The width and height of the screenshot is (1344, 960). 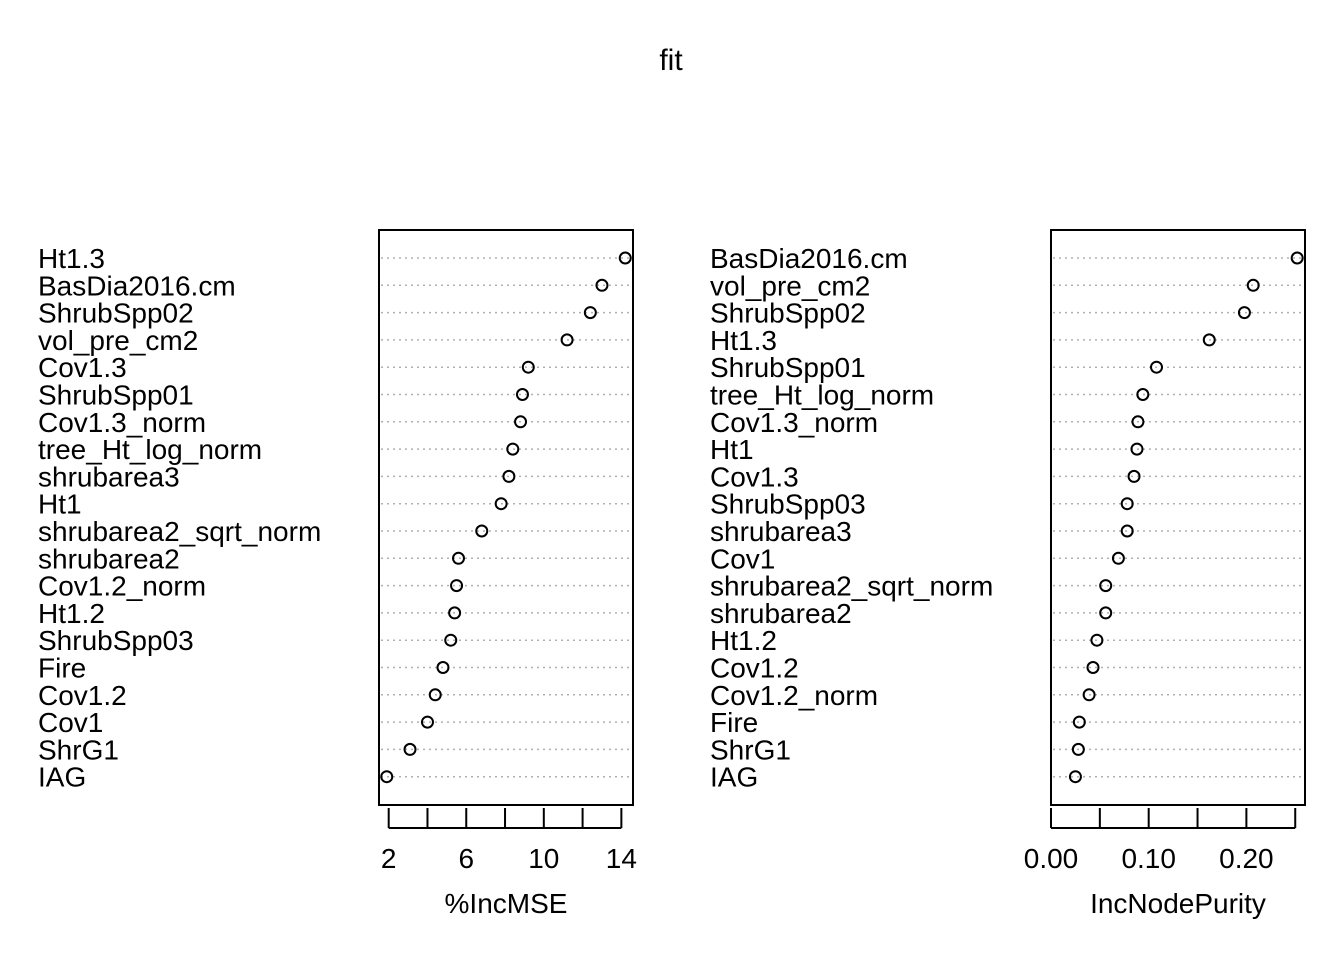 What do you see at coordinates (671, 60) in the screenshot?
I see `chart-title: fit` at bounding box center [671, 60].